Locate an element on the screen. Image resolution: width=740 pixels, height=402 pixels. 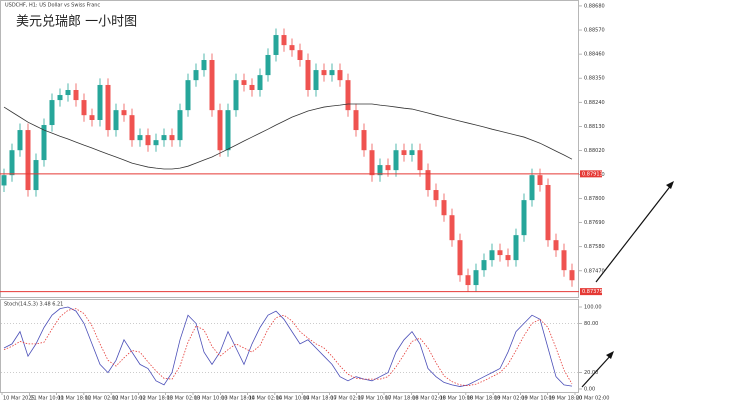
y-tick-label: 0.87800 is located at coordinates (594, 199).